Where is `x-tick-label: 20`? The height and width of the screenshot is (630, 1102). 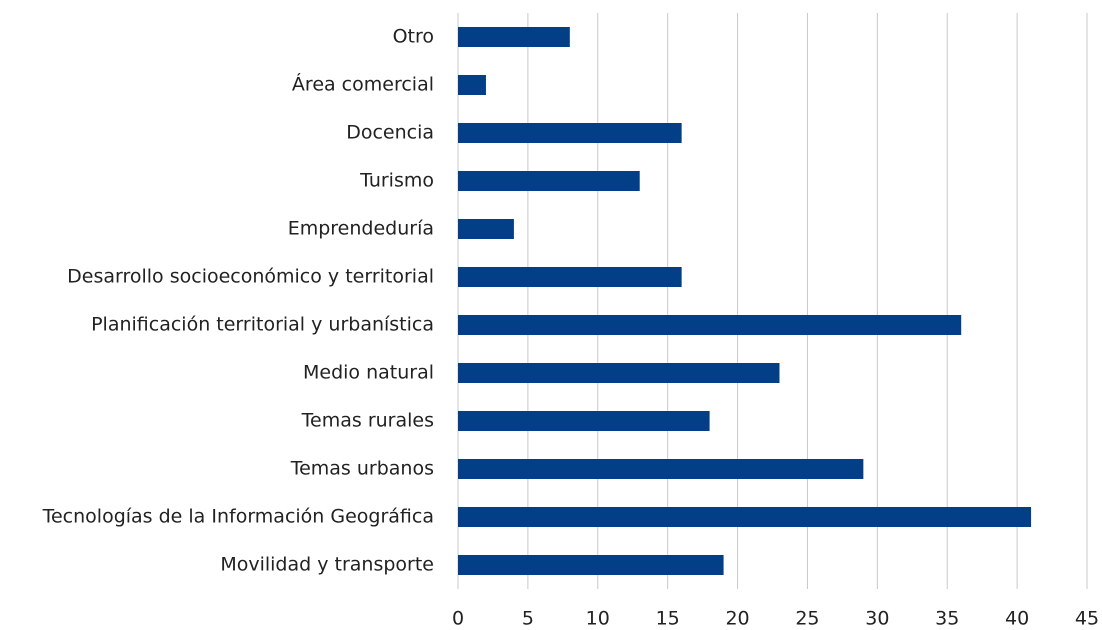 x-tick-label: 20 is located at coordinates (737, 619).